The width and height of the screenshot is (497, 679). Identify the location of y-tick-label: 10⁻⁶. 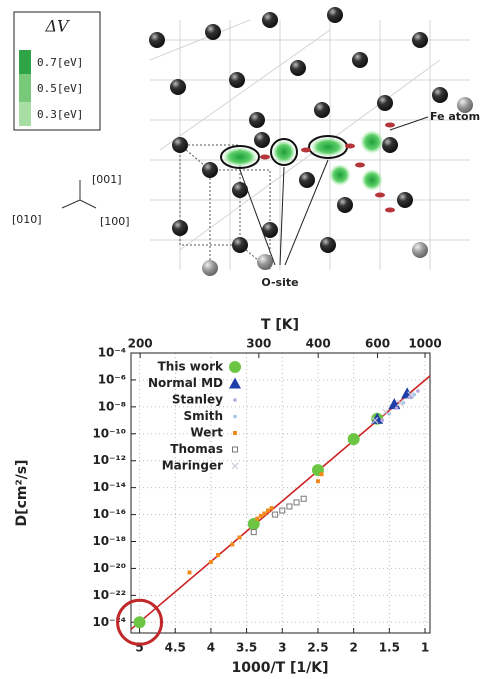
(112, 379).